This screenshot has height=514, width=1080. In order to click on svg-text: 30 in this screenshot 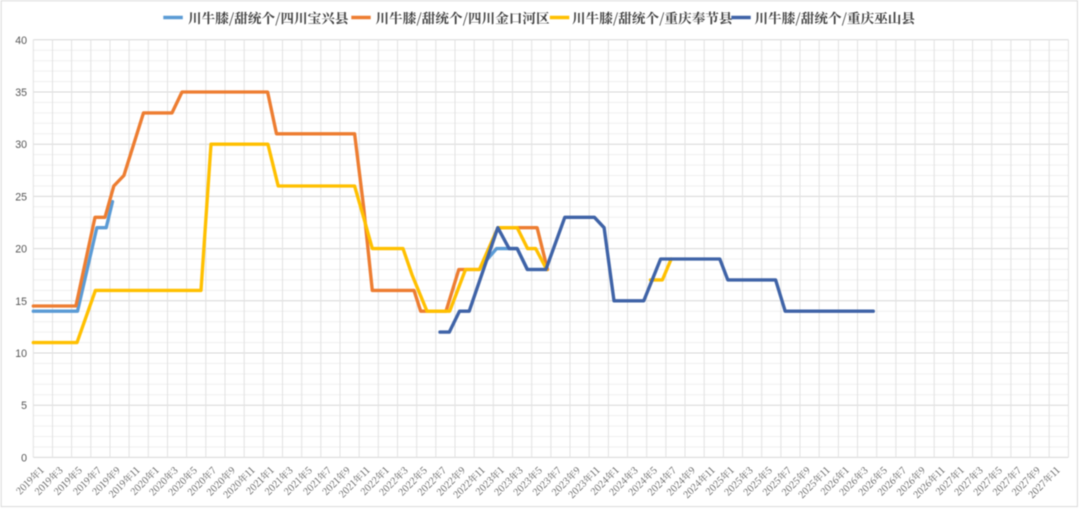, I will do `click(21, 145)`.